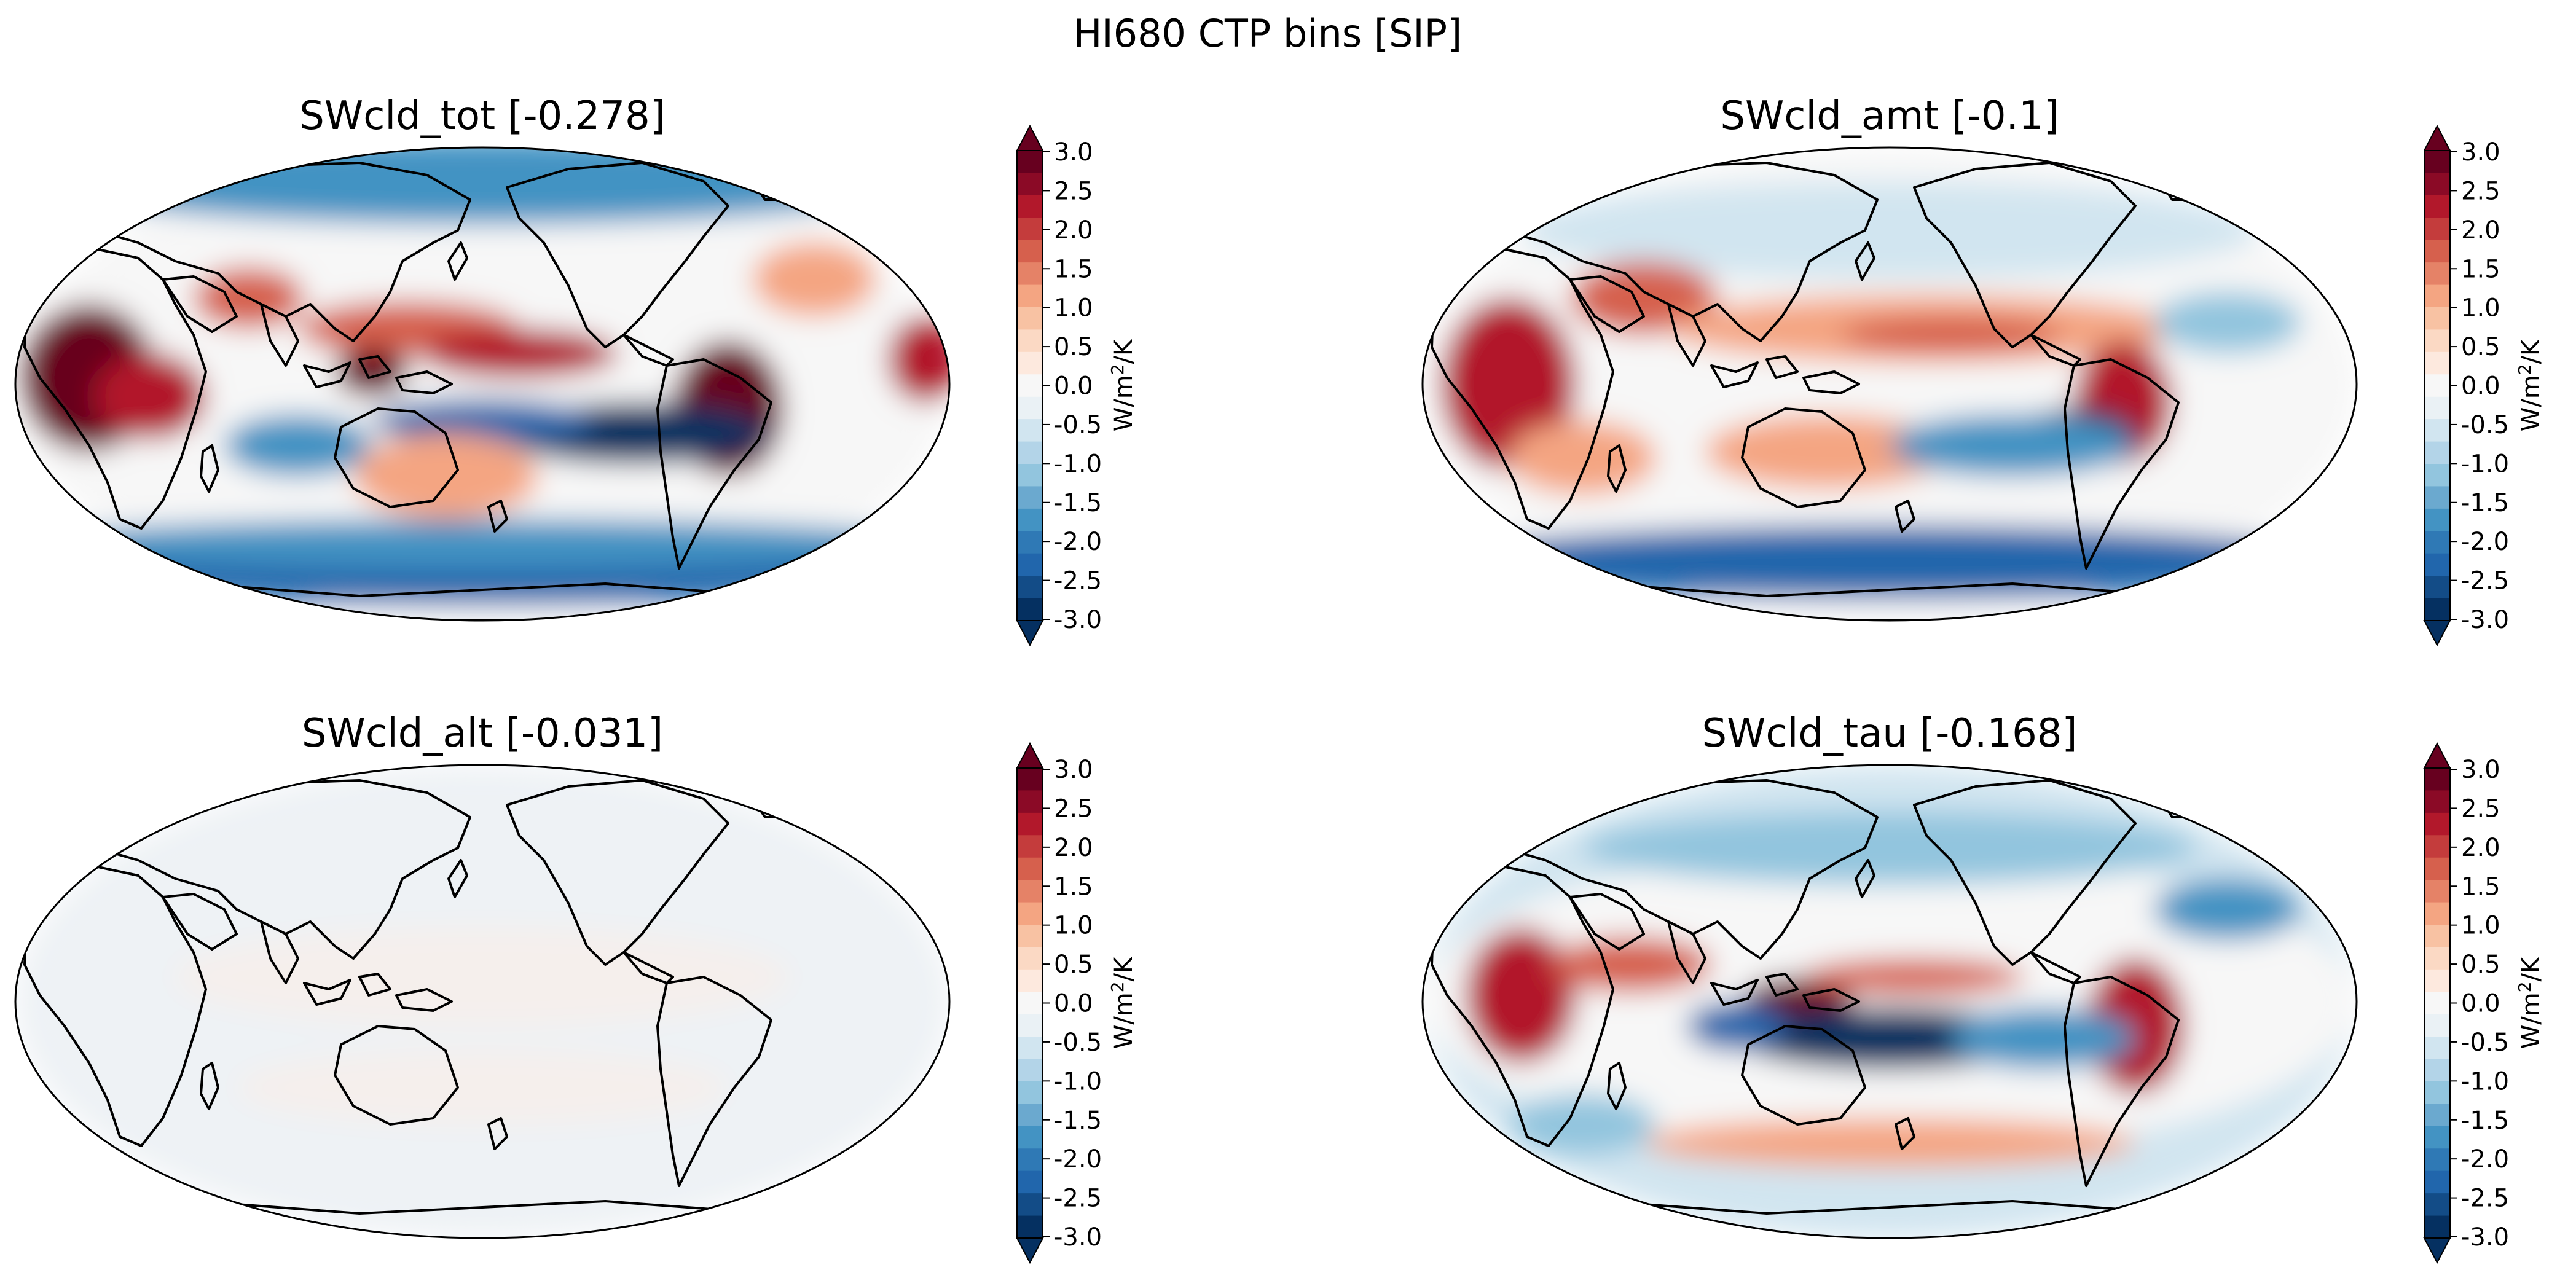  Describe the element at coordinates (482, 1002) in the screenshot. I see `map` at that location.